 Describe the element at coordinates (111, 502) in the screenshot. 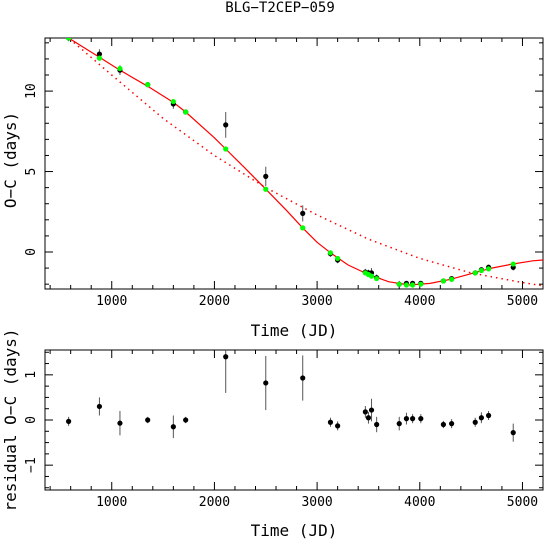

I see `bottom-x-tick-label: 1000` at that location.